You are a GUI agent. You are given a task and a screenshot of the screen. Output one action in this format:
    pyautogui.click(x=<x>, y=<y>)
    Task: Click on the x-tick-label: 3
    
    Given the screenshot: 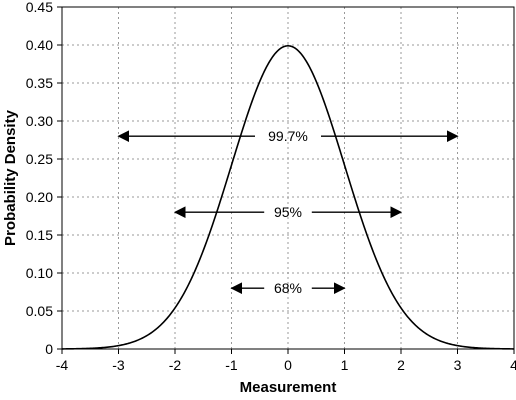 What is the action you would take?
    pyautogui.click(x=458, y=365)
    